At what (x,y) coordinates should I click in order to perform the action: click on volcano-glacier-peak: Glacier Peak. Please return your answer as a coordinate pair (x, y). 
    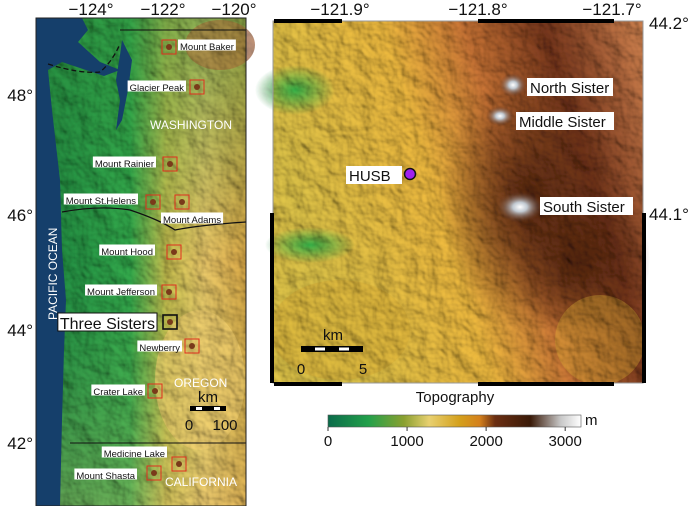
    Looking at the image, I should click on (166, 87).